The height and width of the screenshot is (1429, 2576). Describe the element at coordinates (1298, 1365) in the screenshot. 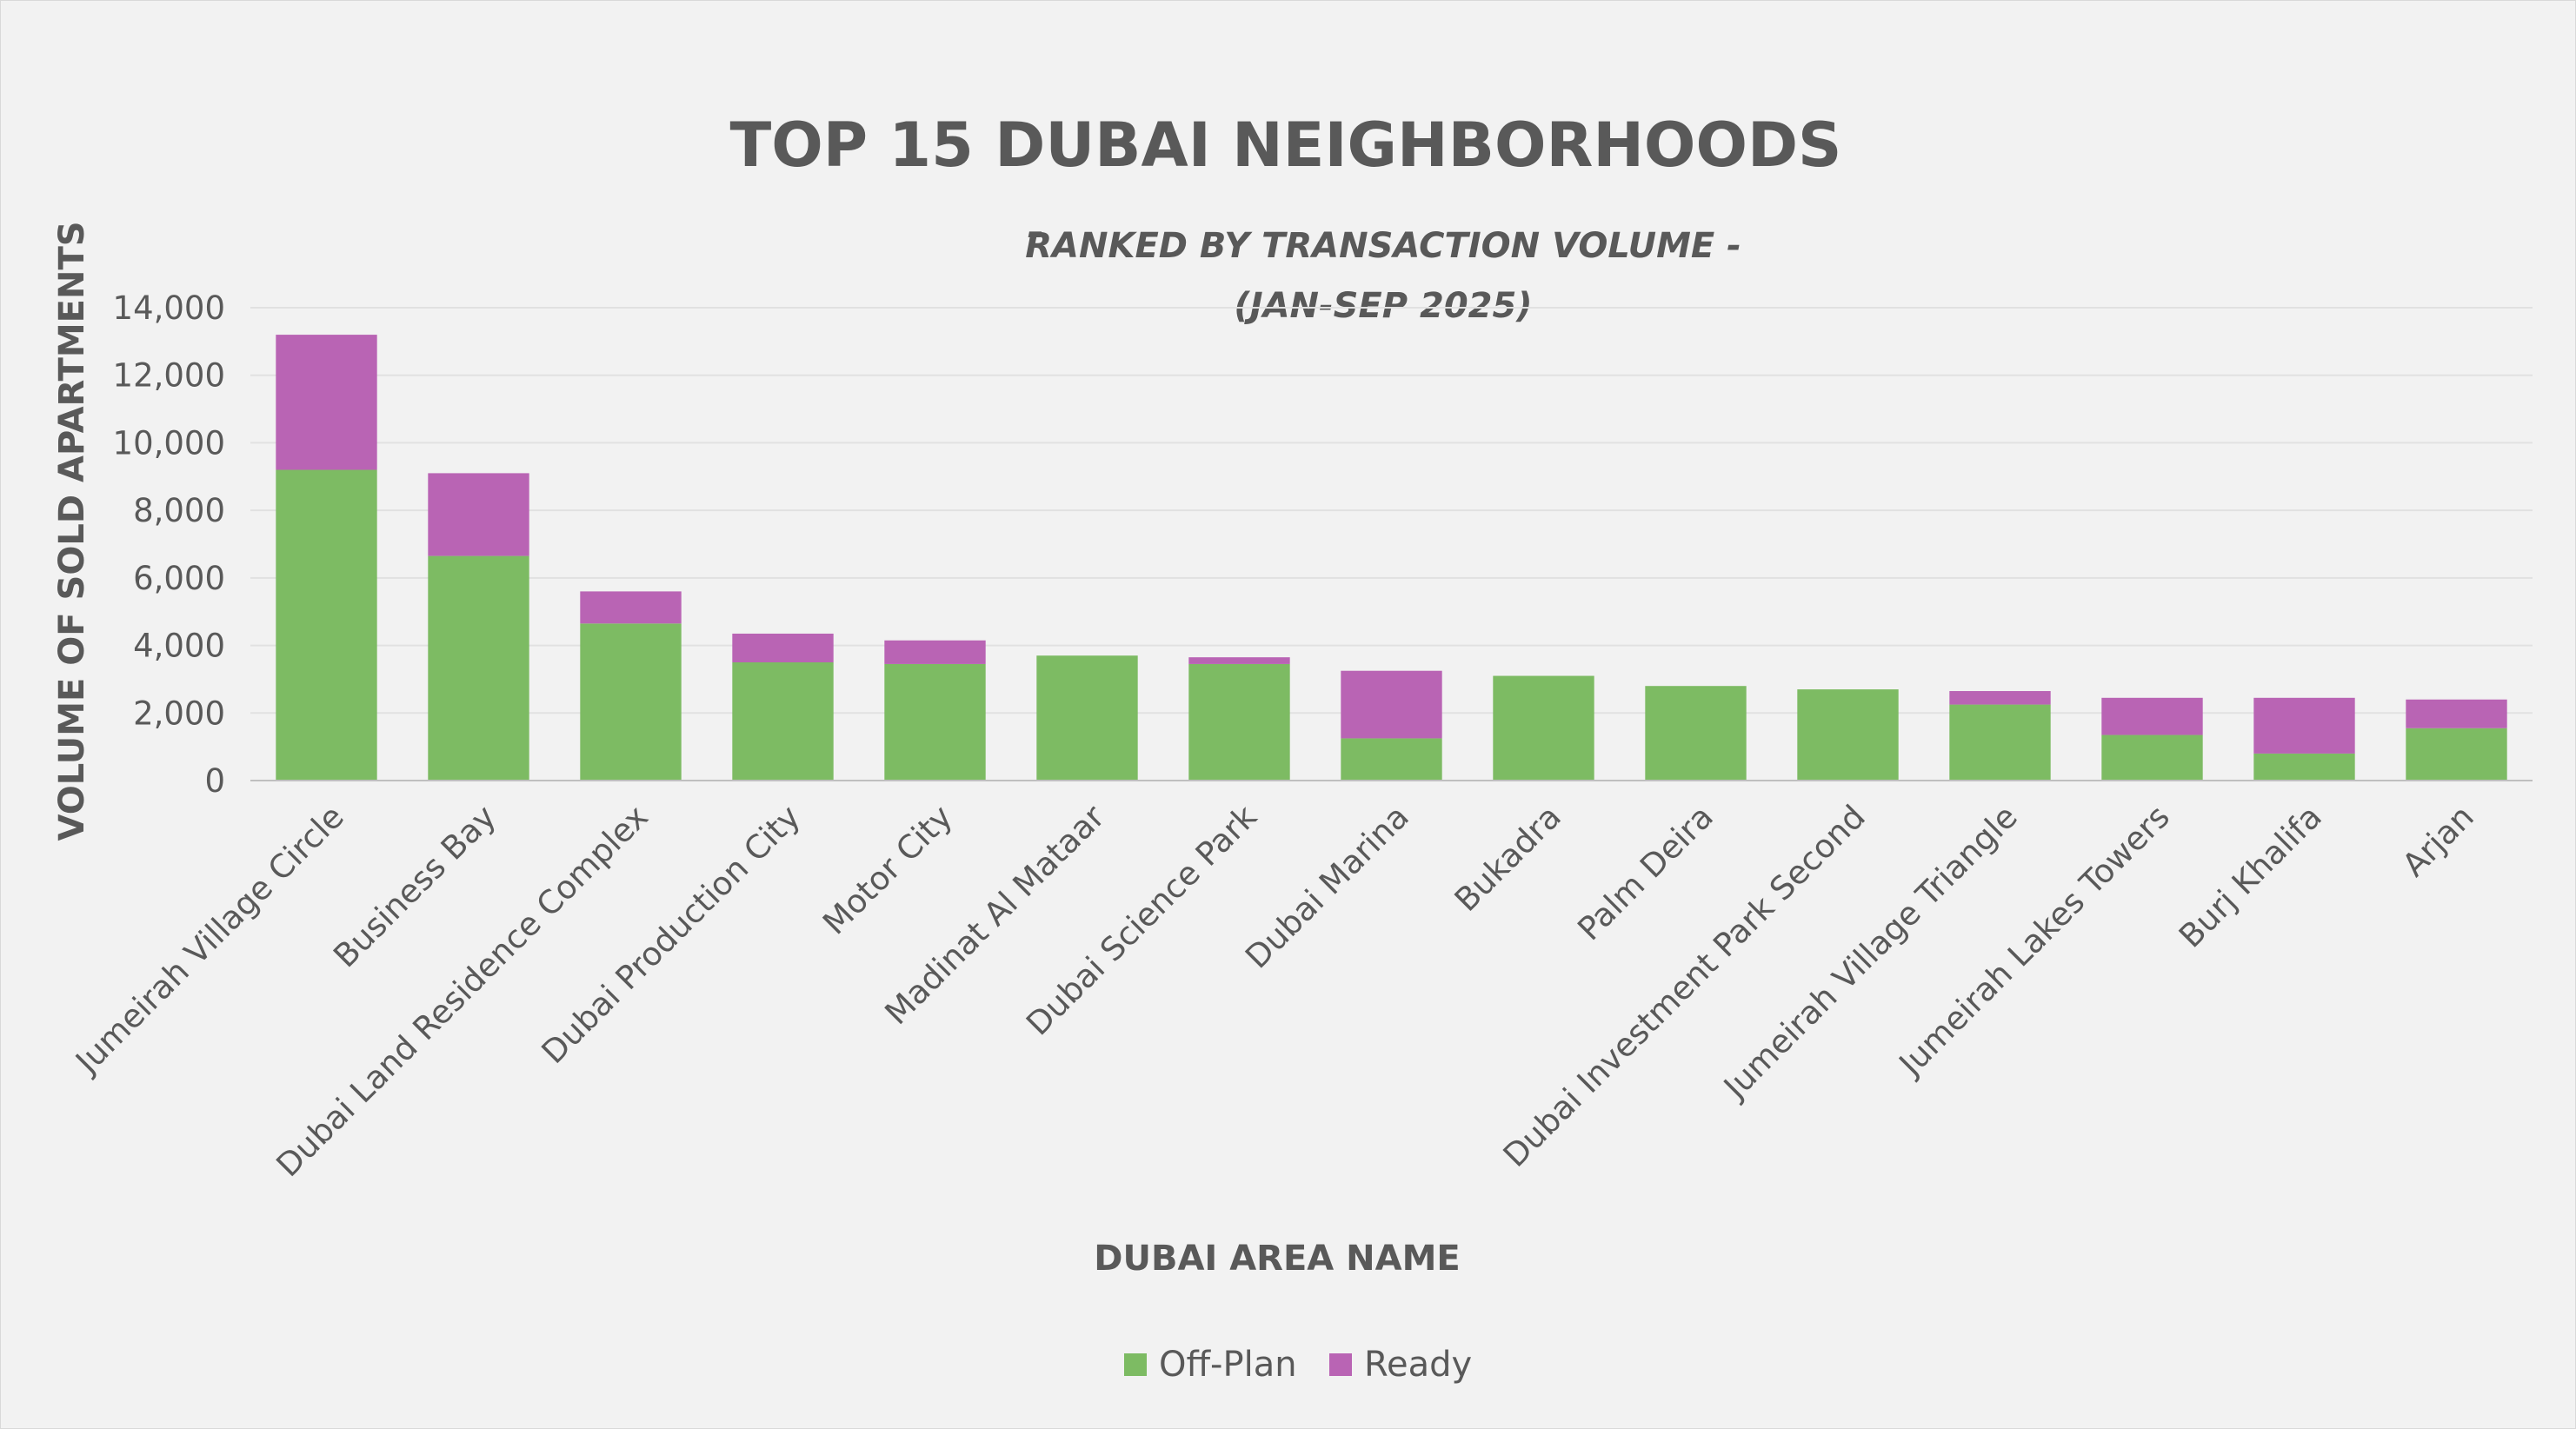

I see `legend: Off-Plan Ready` at that location.